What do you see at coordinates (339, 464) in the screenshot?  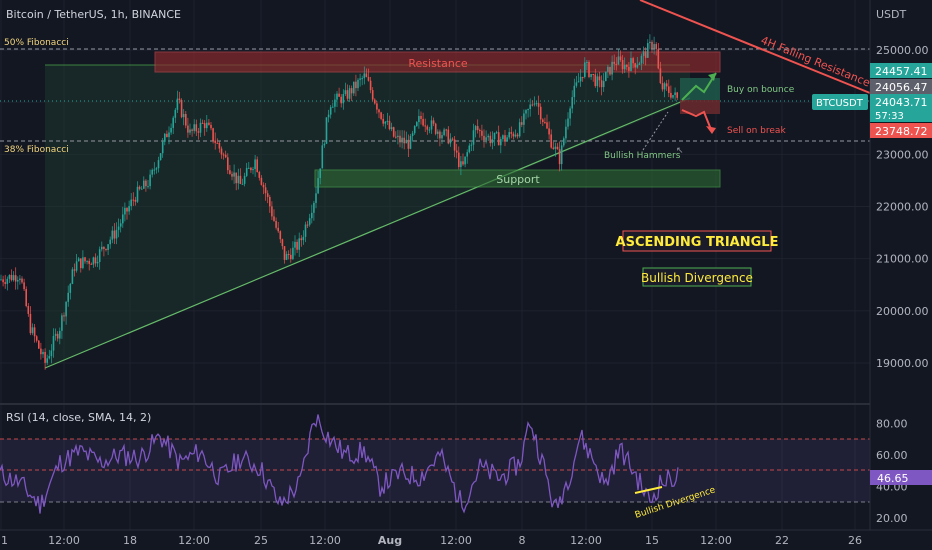 I see `rsi-line` at bounding box center [339, 464].